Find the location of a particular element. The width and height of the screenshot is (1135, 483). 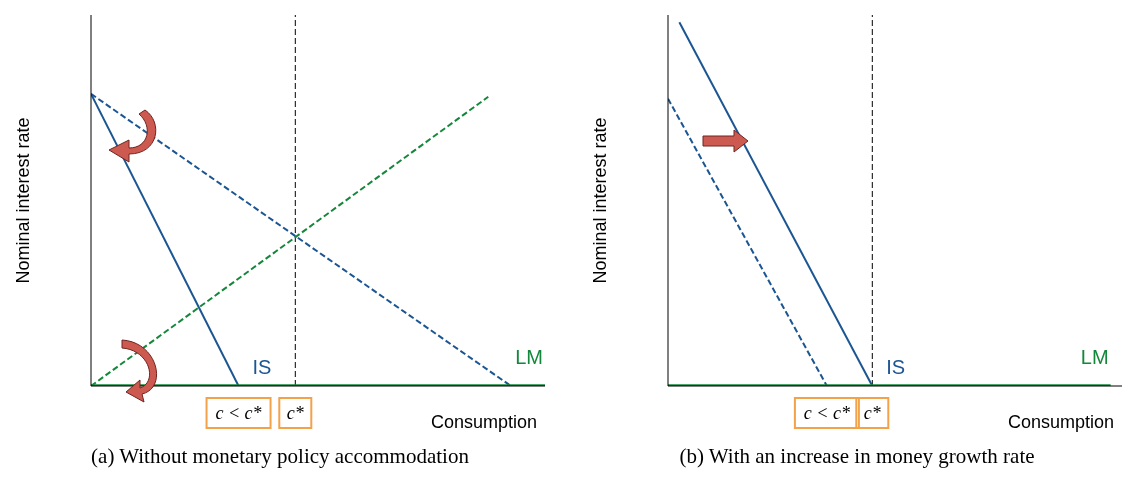

text: (a) Without monetary policy accommodation is located at coordinates (280, 456).